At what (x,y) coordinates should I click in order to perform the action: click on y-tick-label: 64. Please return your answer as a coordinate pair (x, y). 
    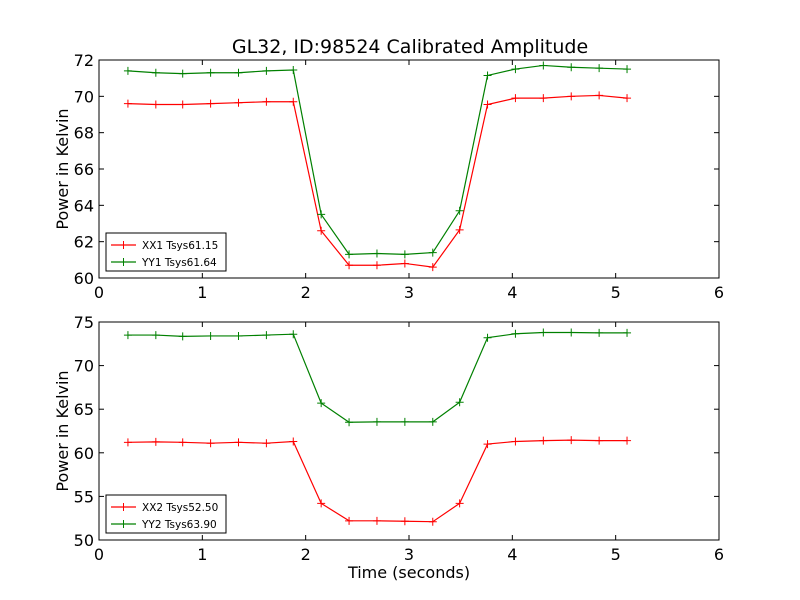
    Looking at the image, I should click on (84, 205).